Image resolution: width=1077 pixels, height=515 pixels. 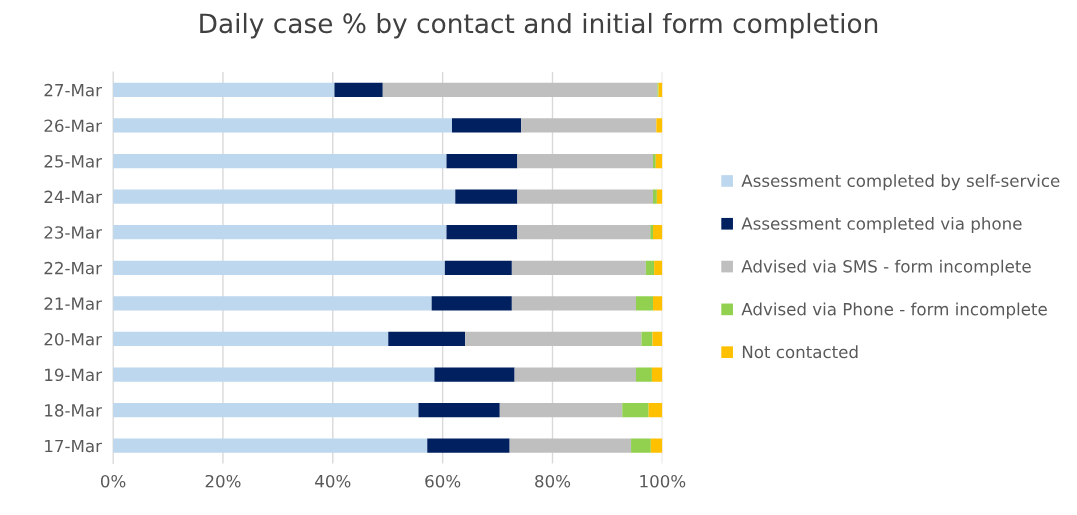 What do you see at coordinates (886, 267) in the screenshot?
I see `legend-label: Advised via SMS - form incomplete` at bounding box center [886, 267].